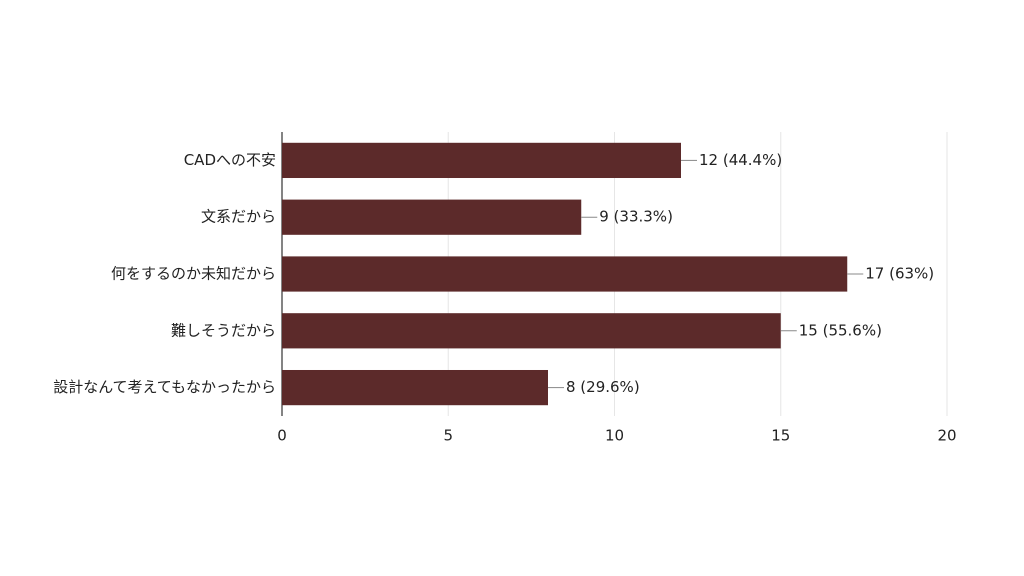 Image resolution: width=1024 pixels, height=576 pixels. What do you see at coordinates (238, 217) in the screenshot?
I see `y-tick-label: 文系だから` at bounding box center [238, 217].